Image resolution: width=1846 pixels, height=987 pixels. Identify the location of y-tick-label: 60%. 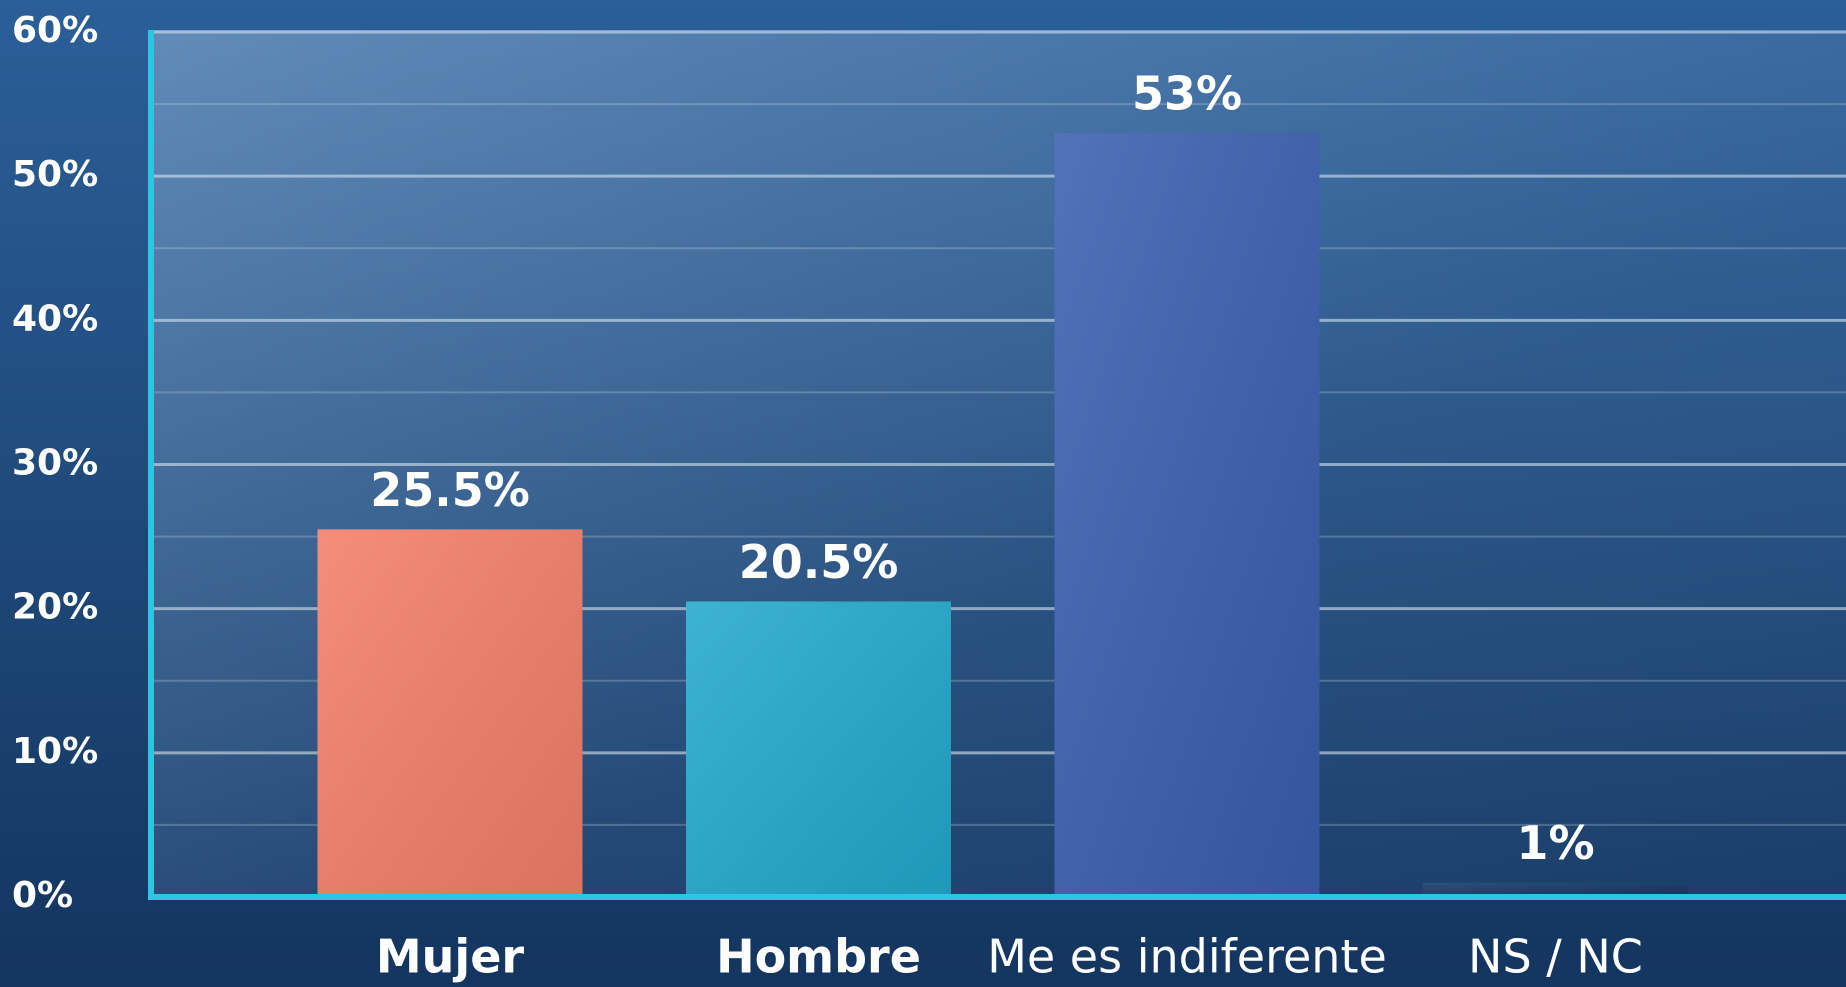
(55, 30).